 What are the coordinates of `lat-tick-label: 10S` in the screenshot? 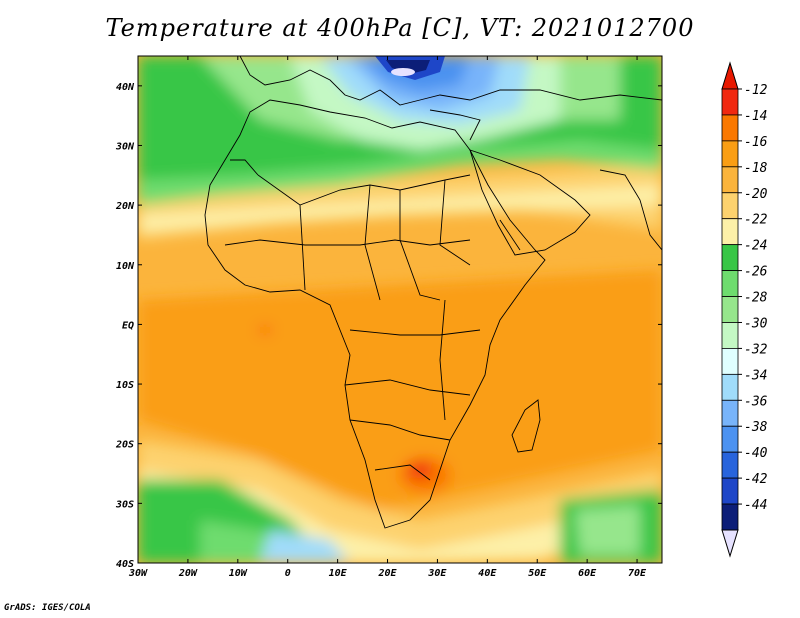 It's located at (125, 385).